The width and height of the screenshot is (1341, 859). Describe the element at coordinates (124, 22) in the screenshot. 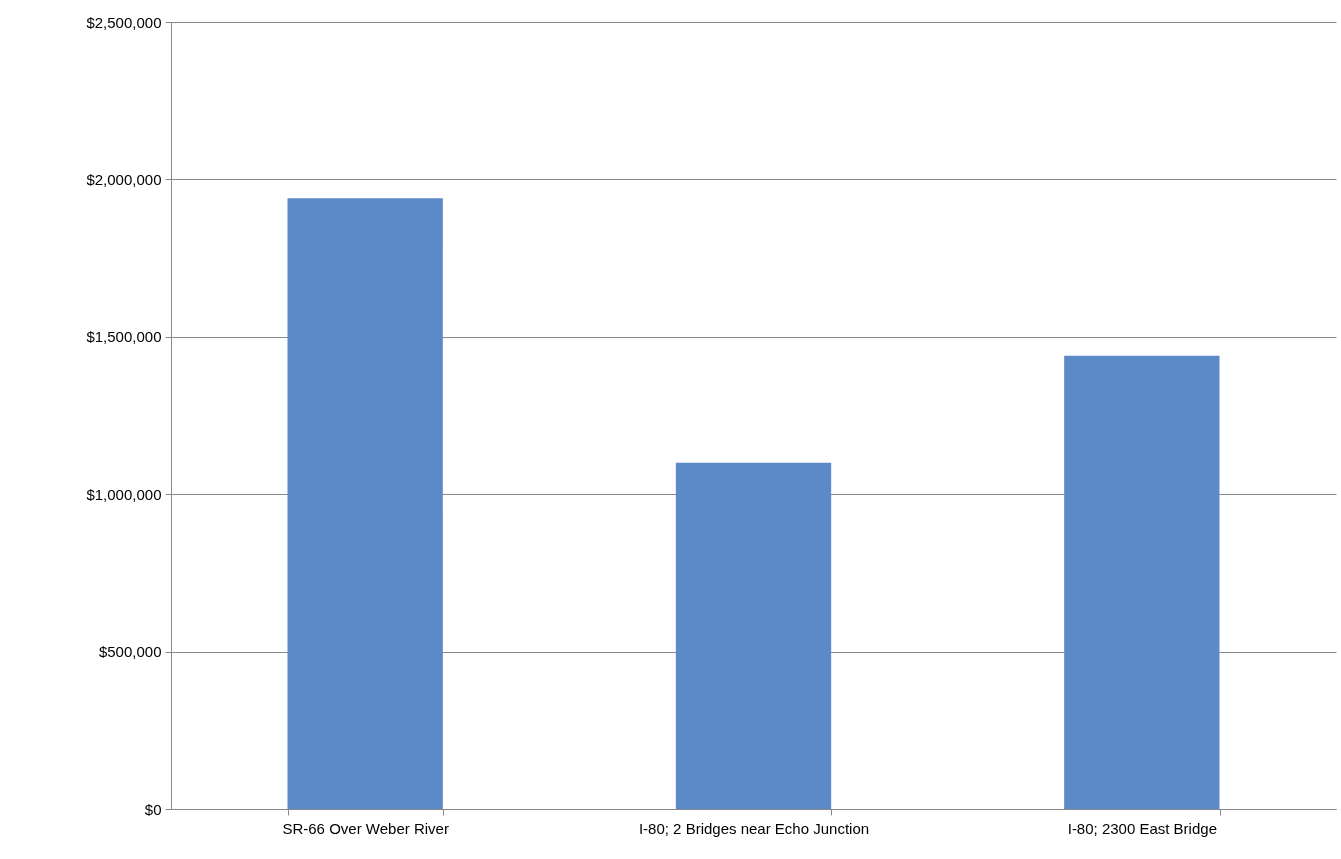

I see `y-tick-label: $2,500,000` at that location.